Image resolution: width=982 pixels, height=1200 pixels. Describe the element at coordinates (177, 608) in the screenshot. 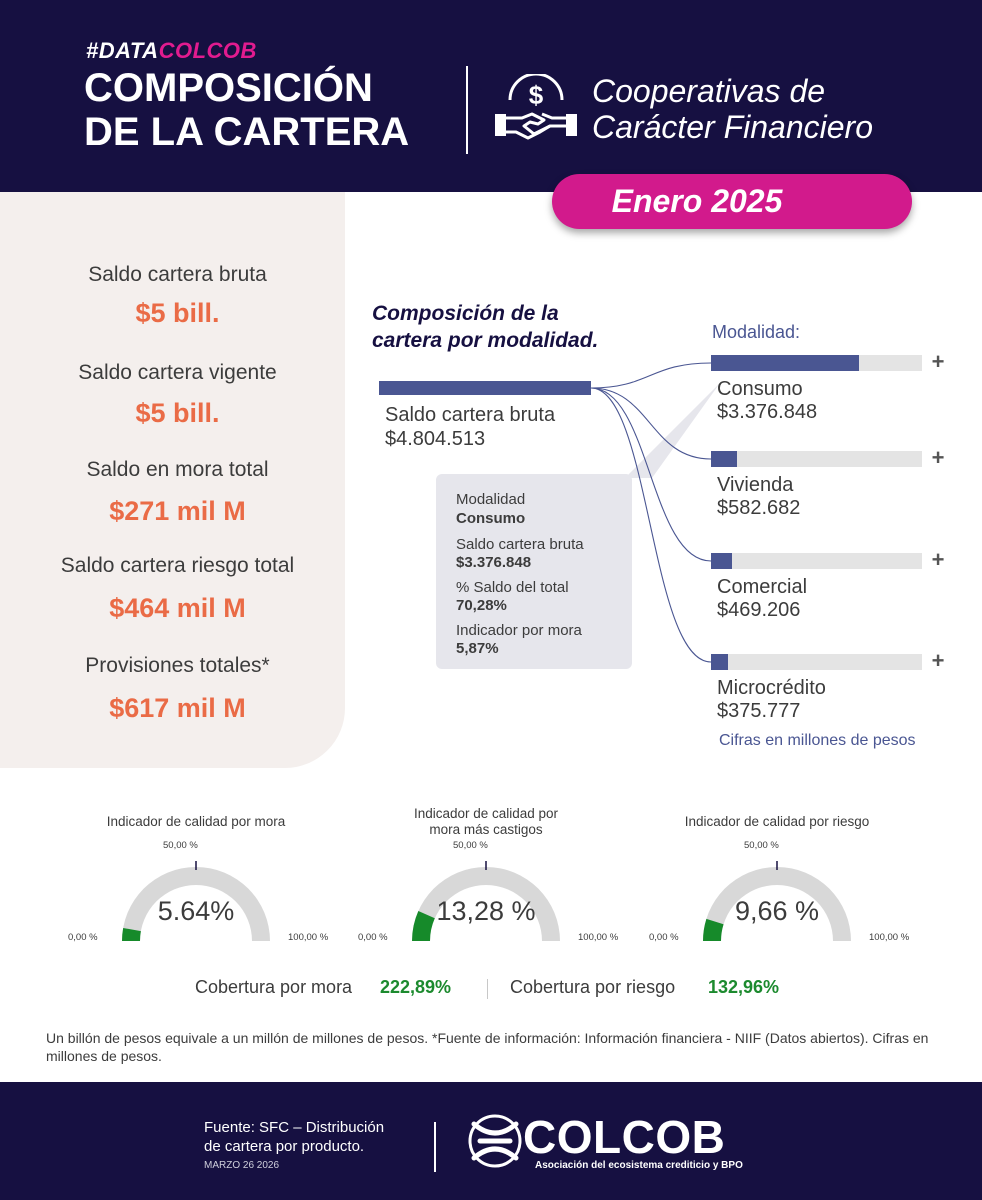

I see `summary-value-riesgo-total: $464 mil M` at that location.